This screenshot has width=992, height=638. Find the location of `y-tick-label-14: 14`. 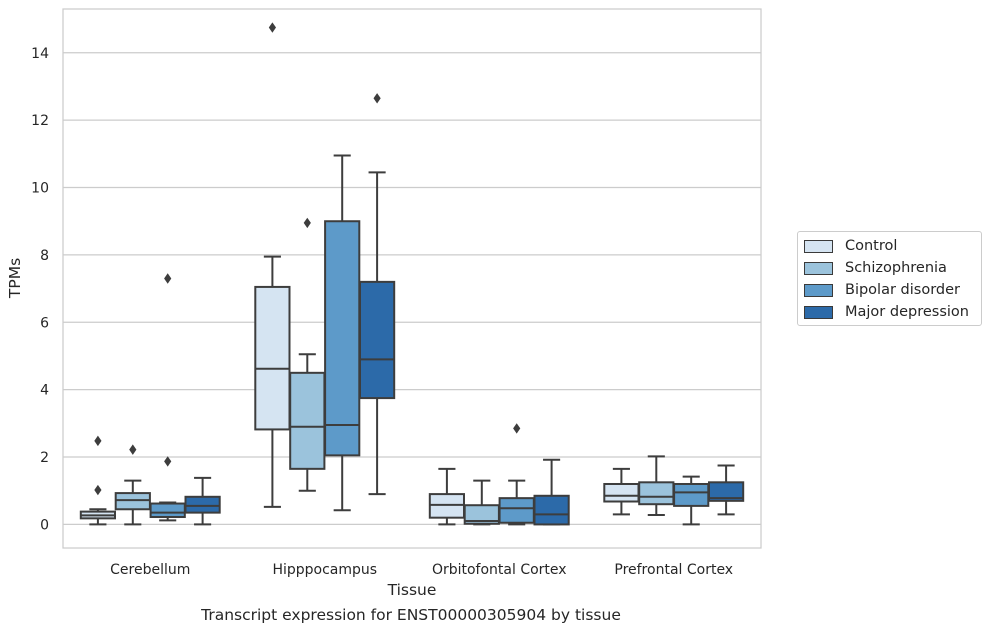

y-tick-label-14: 14 is located at coordinates (40, 54).